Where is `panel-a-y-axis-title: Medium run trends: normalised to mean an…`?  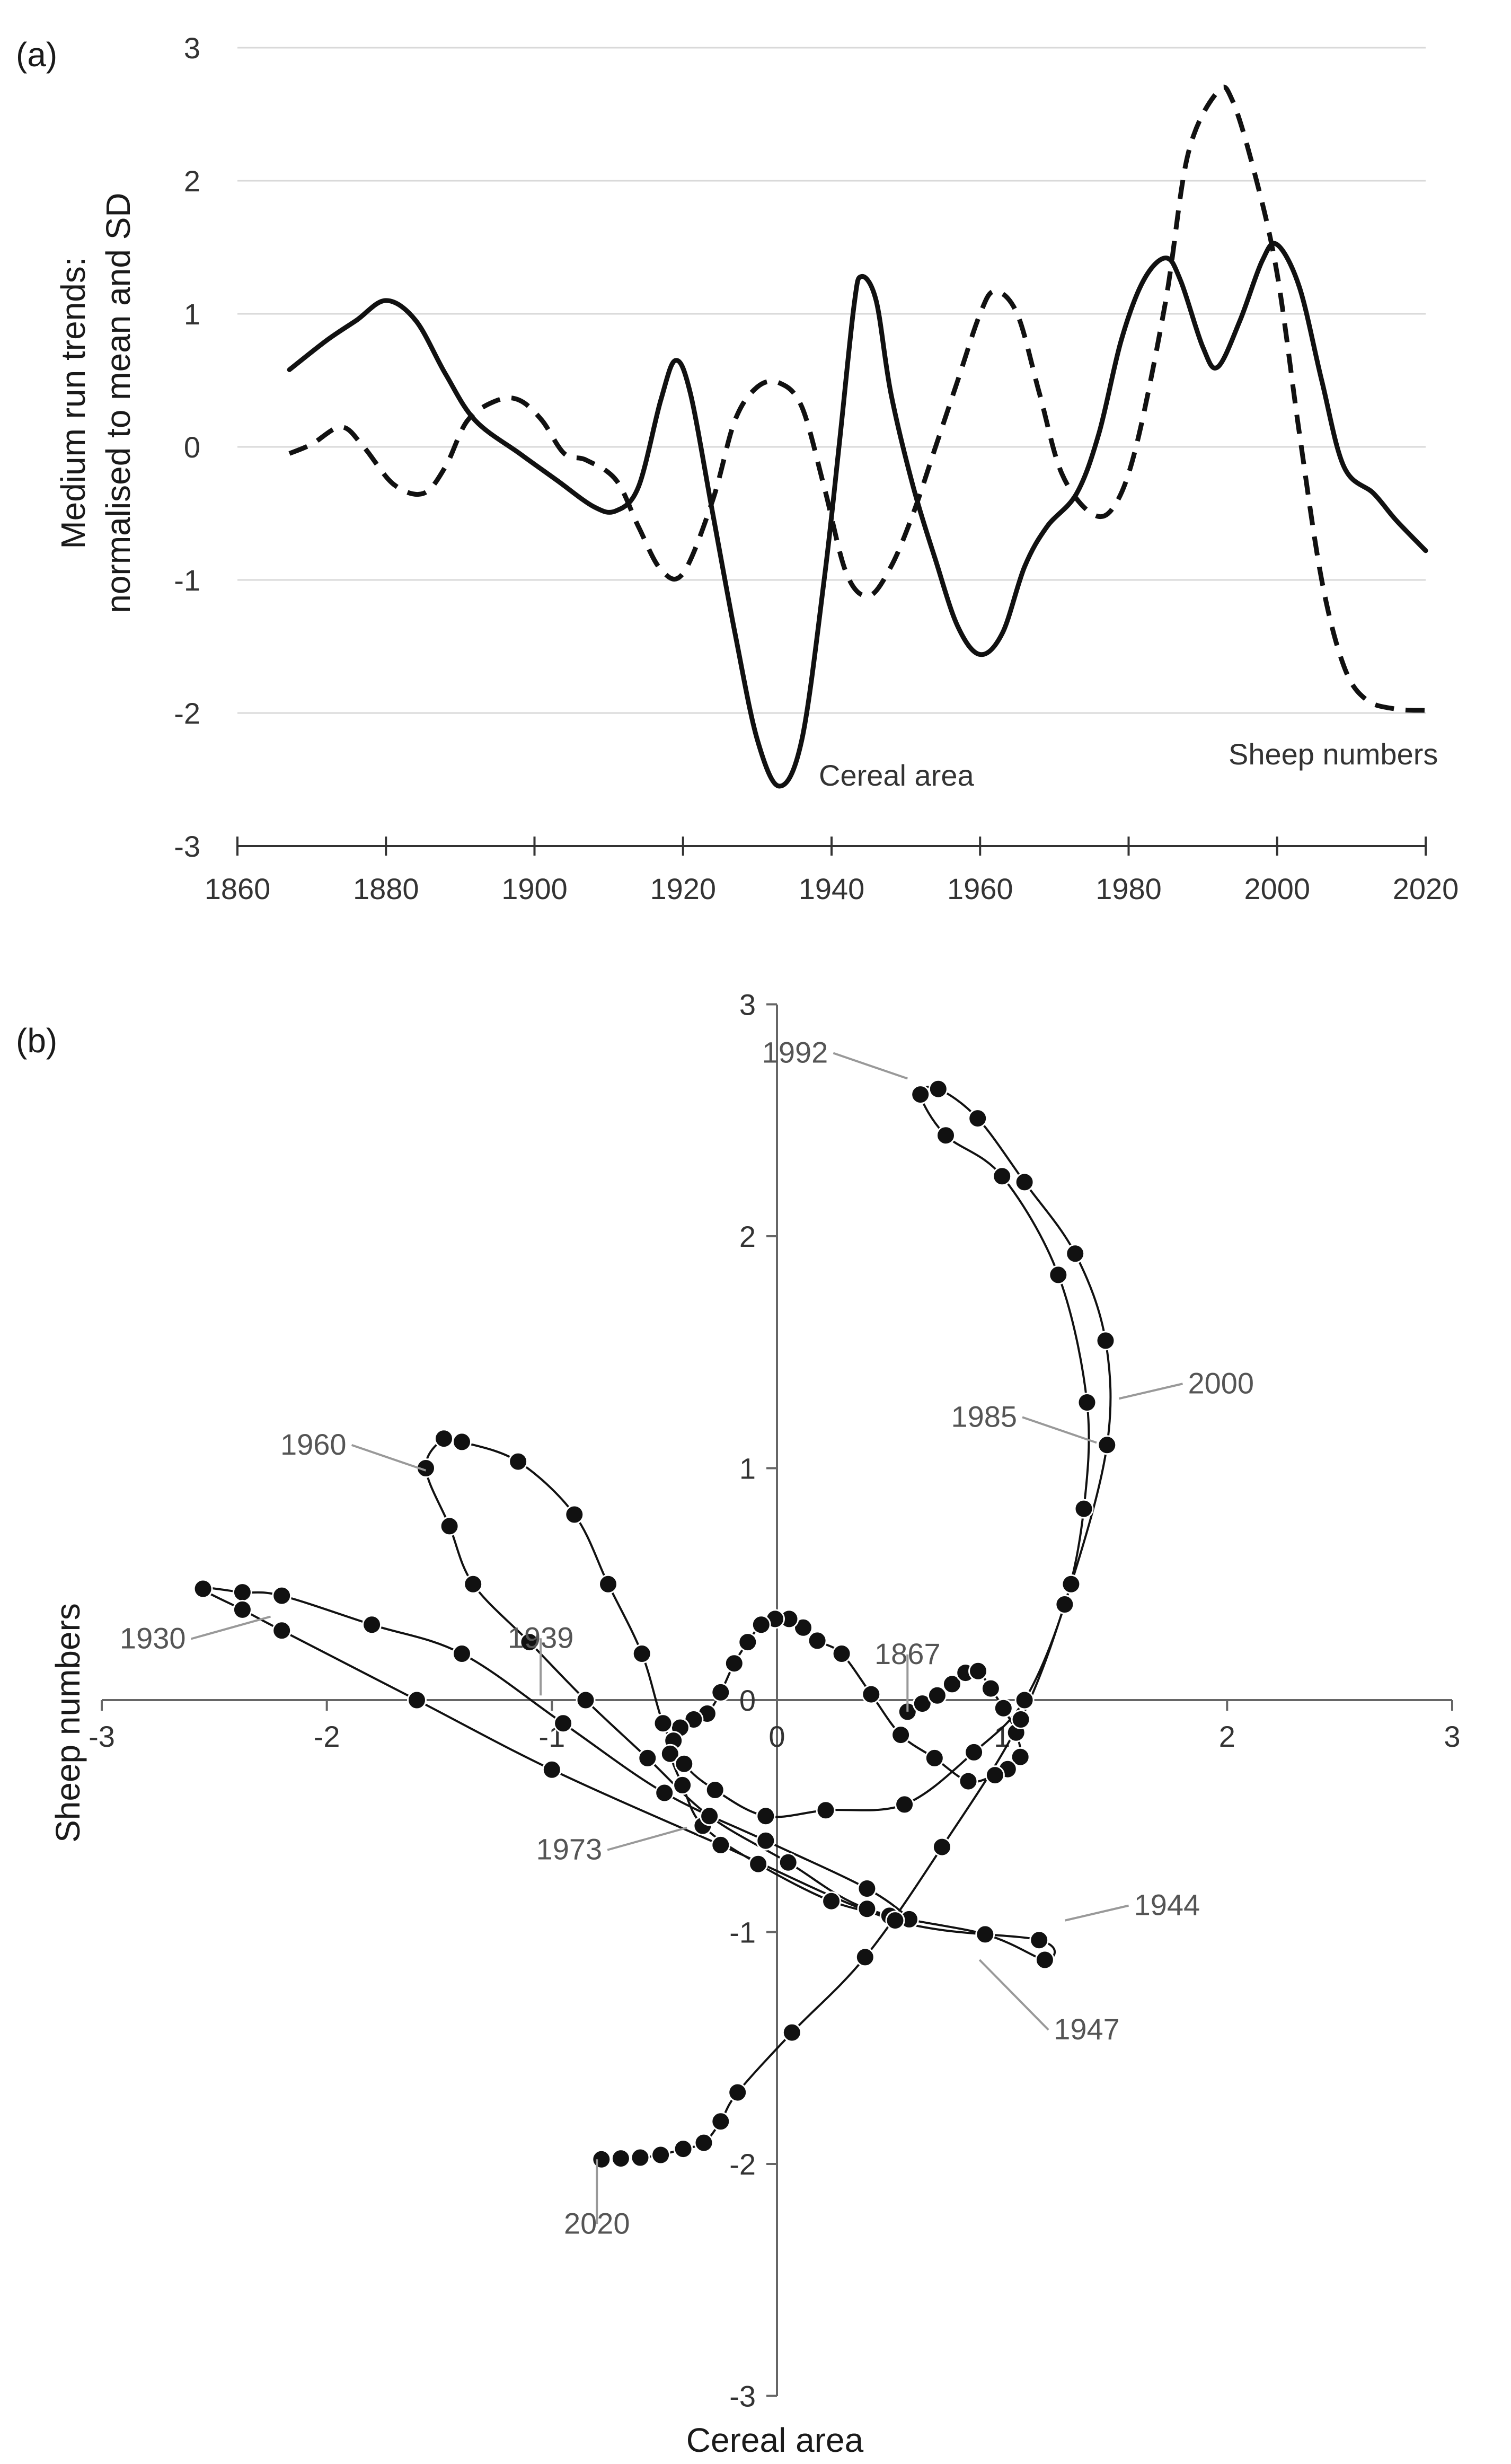
panel-a-y-axis-title: Medium run trends: normalised to mean an… is located at coordinates (95, 402).